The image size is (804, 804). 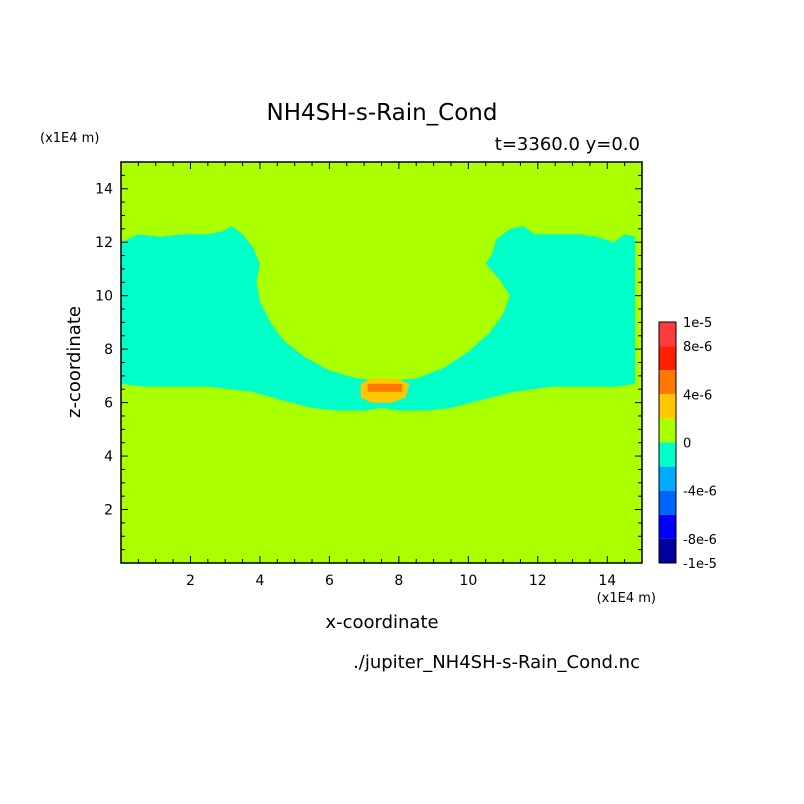 I want to click on colorbar-label: -8e-6, so click(x=700, y=540).